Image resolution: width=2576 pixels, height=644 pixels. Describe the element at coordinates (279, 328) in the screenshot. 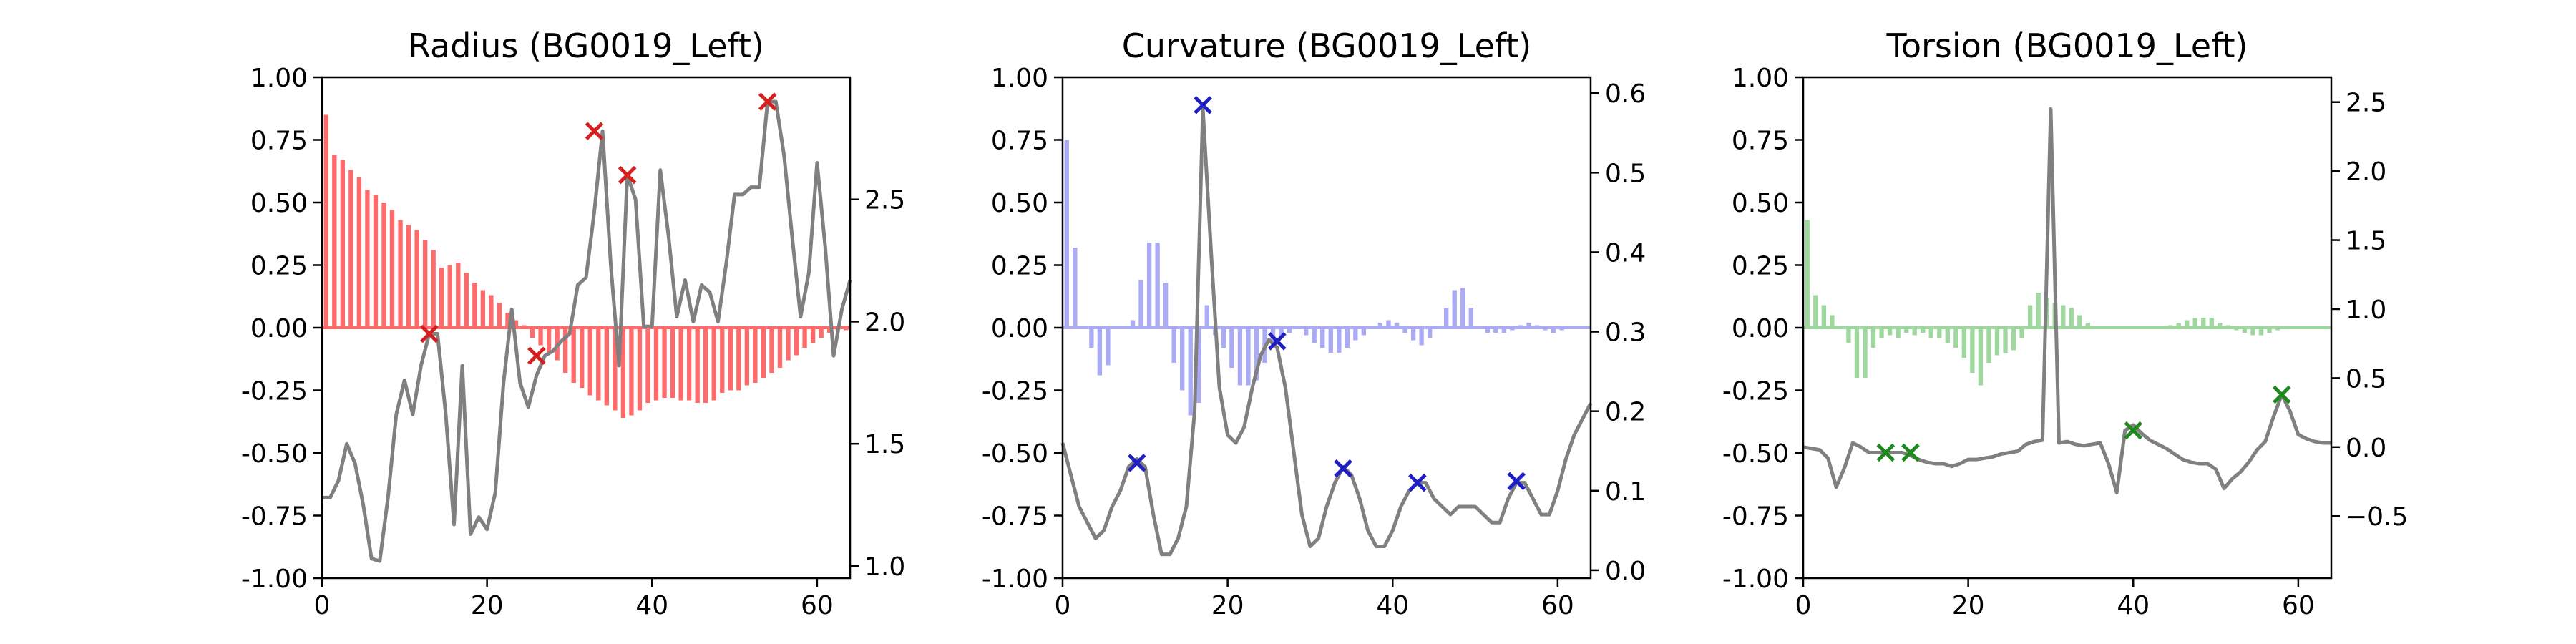

I see `y-left-tick-label: 0.00` at that location.